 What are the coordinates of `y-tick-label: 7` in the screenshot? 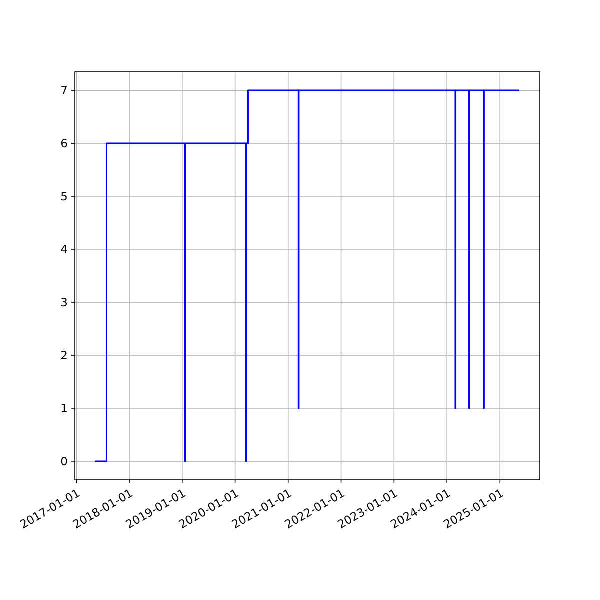 It's located at (64, 91).